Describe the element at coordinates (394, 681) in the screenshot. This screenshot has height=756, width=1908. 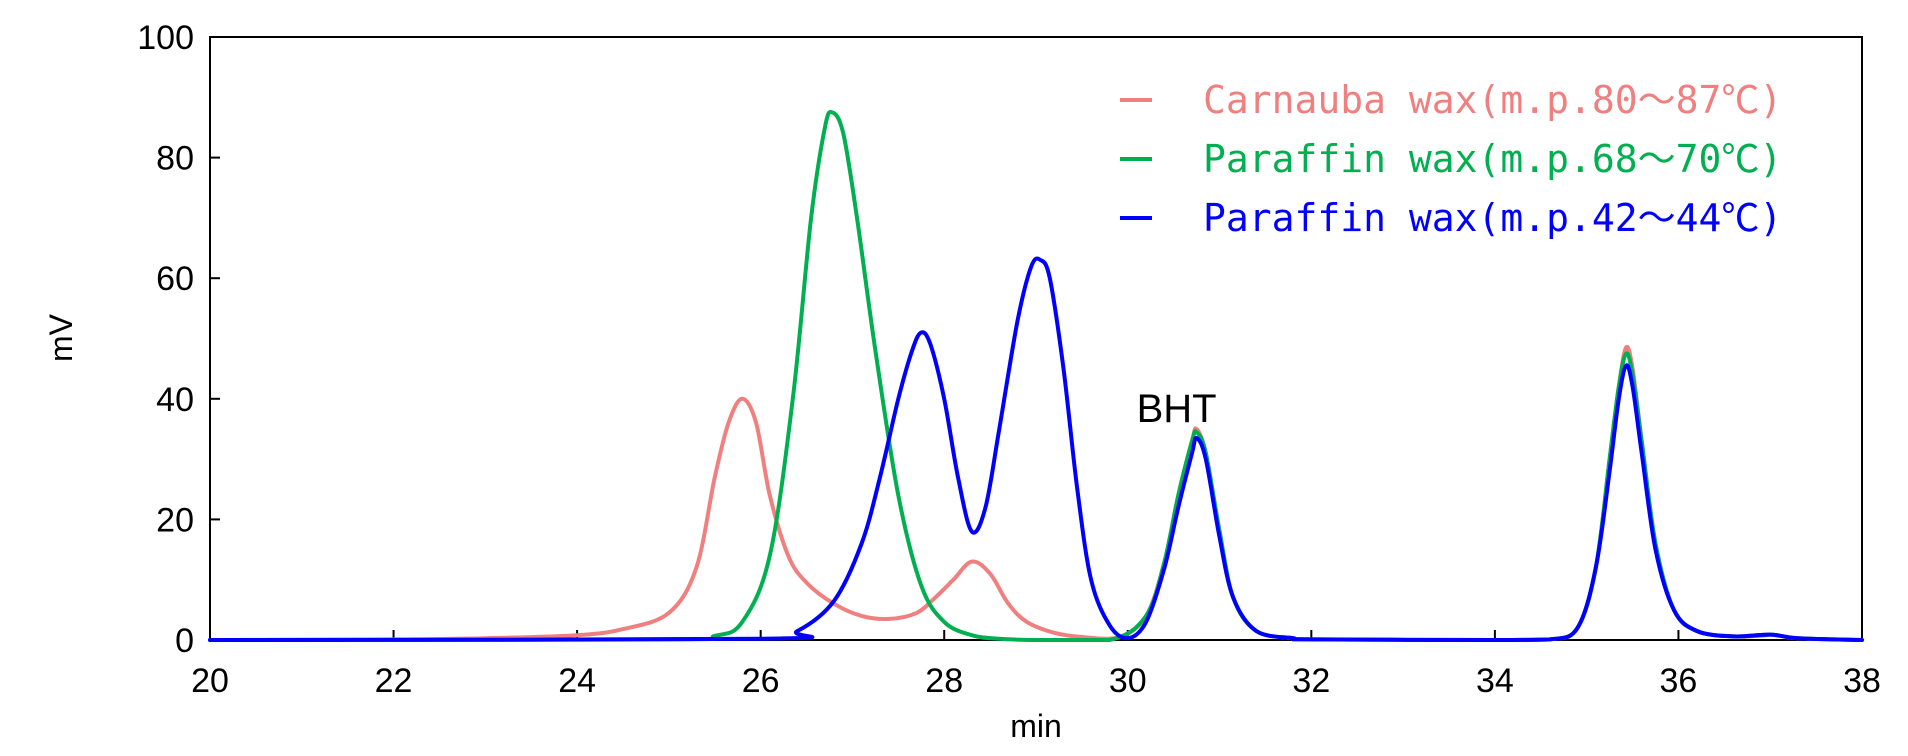
I see `x-tick-label: 22` at that location.